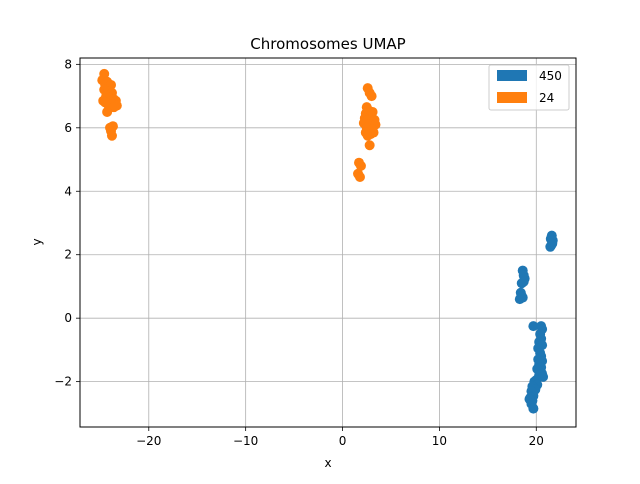  Describe the element at coordinates (68, 191) in the screenshot. I see `y-tick-label: 4` at that location.